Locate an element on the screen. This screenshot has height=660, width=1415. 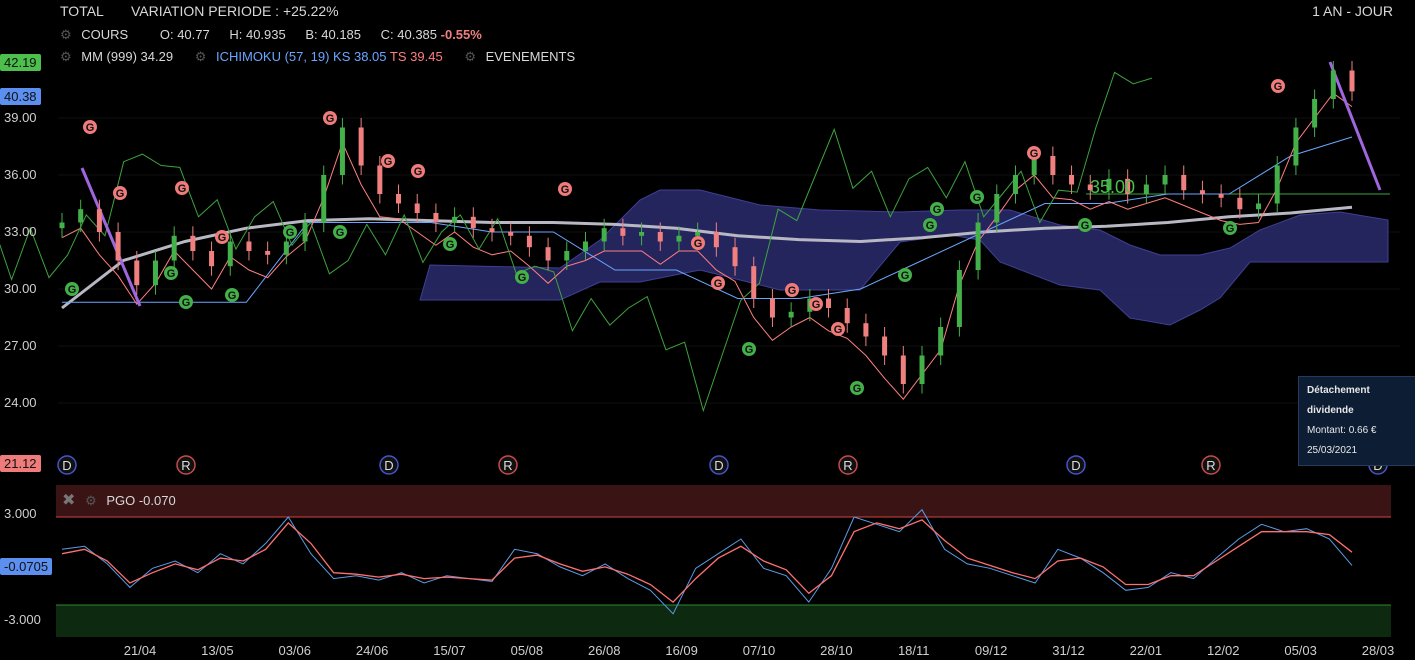
oscillator-value: -0.070 is located at coordinates (157, 500).